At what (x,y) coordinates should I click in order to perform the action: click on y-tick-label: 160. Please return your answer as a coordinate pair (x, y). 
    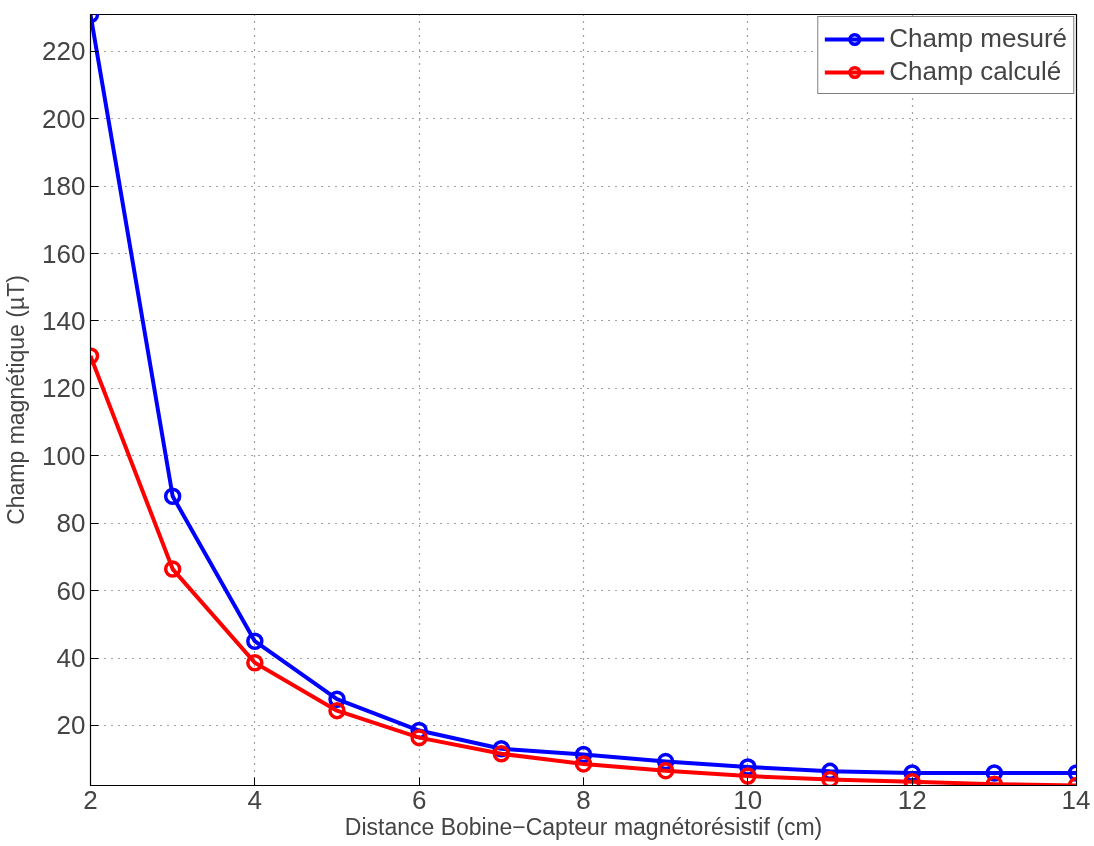
    Looking at the image, I should click on (64, 253).